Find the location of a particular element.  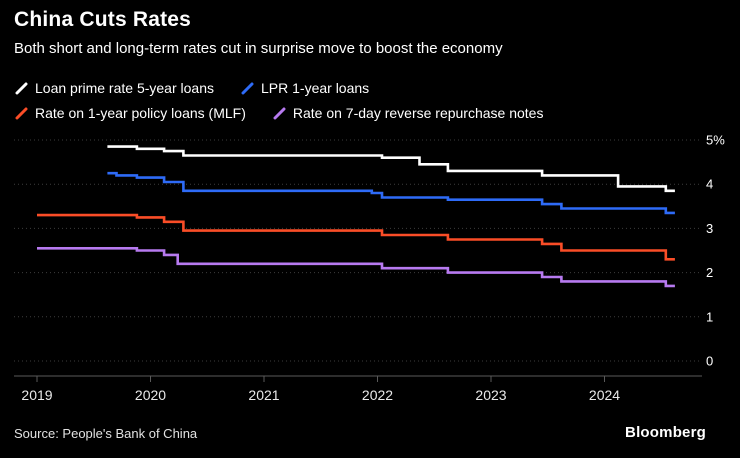

legend-item-lpr-1y: LPR 1-year loans is located at coordinates (304, 88).